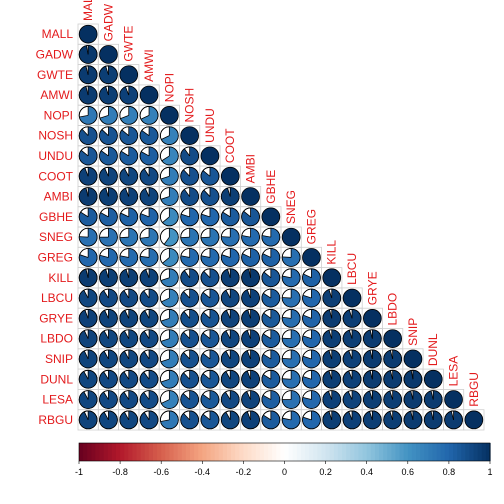 This screenshot has height=504, width=504. What do you see at coordinates (291, 399) in the screenshot?
I see `pie-LESA-SNEG` at bounding box center [291, 399].